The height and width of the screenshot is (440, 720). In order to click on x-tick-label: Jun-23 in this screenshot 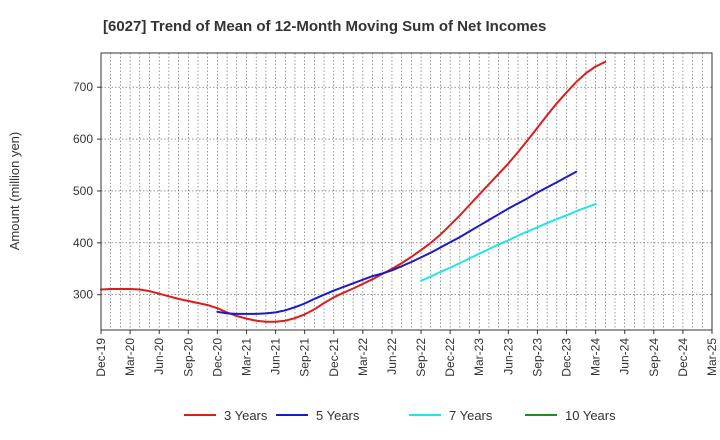, I will do `click(508, 356)`.